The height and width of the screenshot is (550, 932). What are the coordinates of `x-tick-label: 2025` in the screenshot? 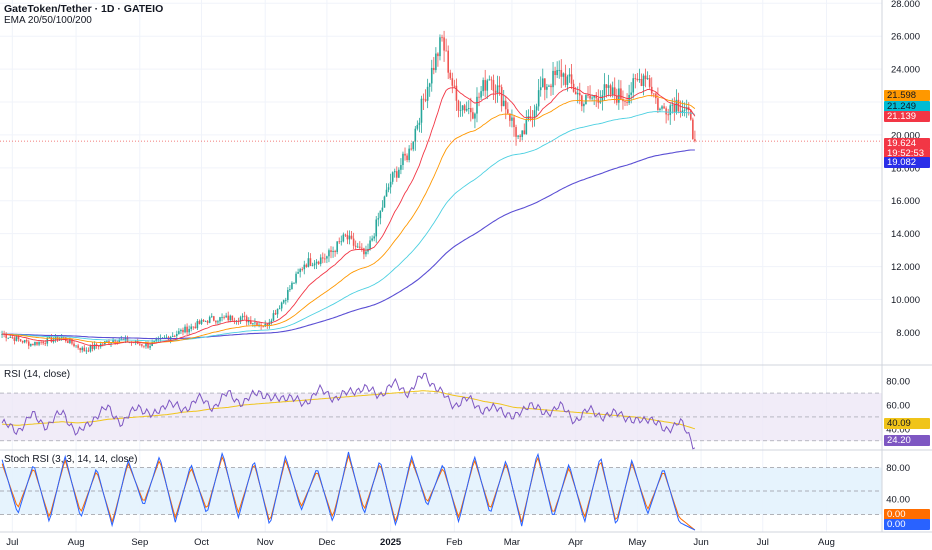 It's located at (391, 542).